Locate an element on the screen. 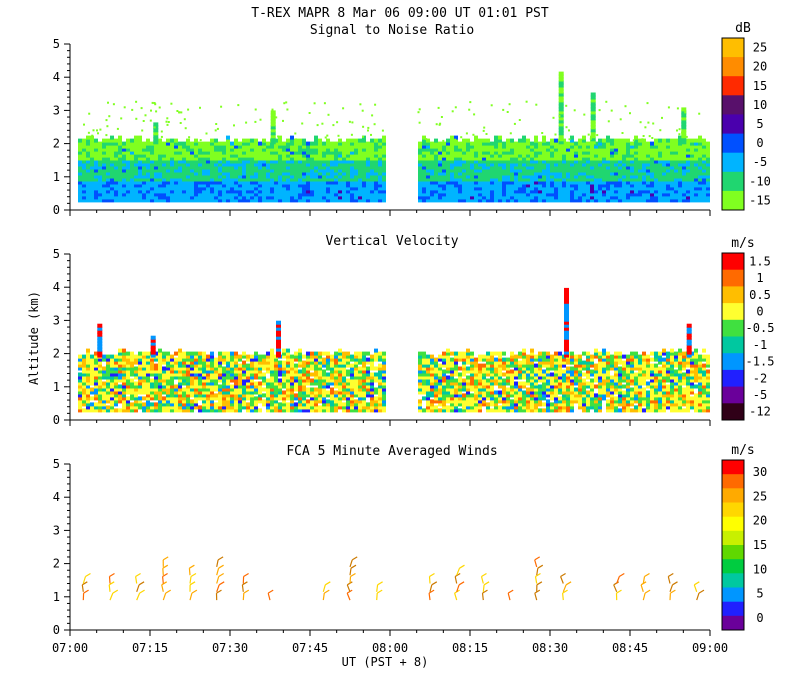 The width and height of the screenshot is (800, 700). colorbar-swatch is located at coordinates (733, 181).